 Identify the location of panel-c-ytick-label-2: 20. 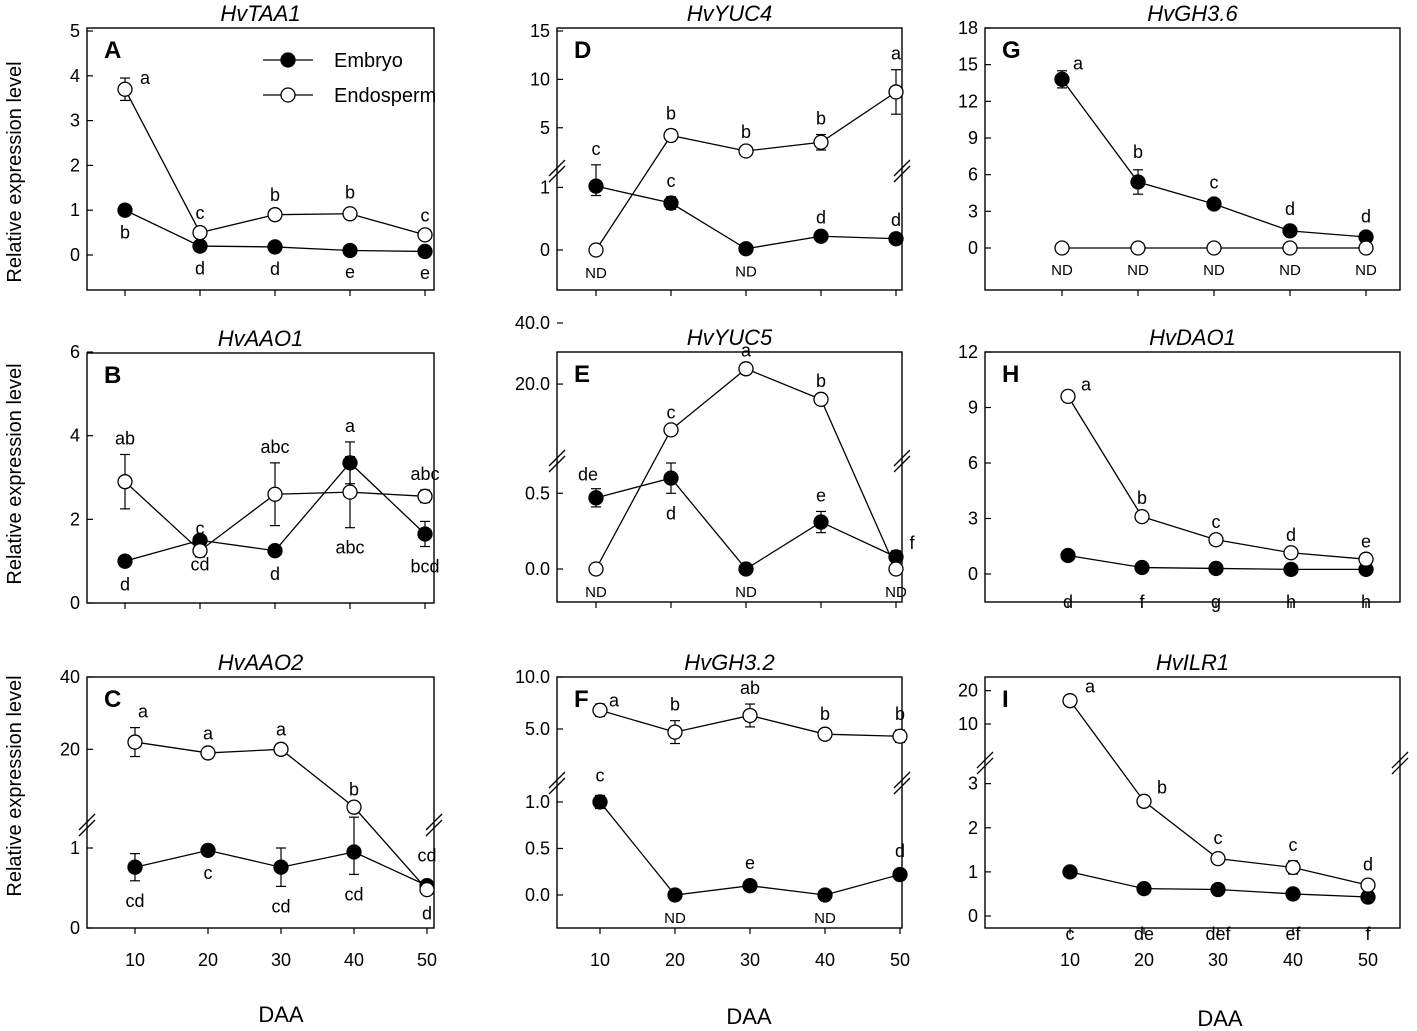
(70, 749).